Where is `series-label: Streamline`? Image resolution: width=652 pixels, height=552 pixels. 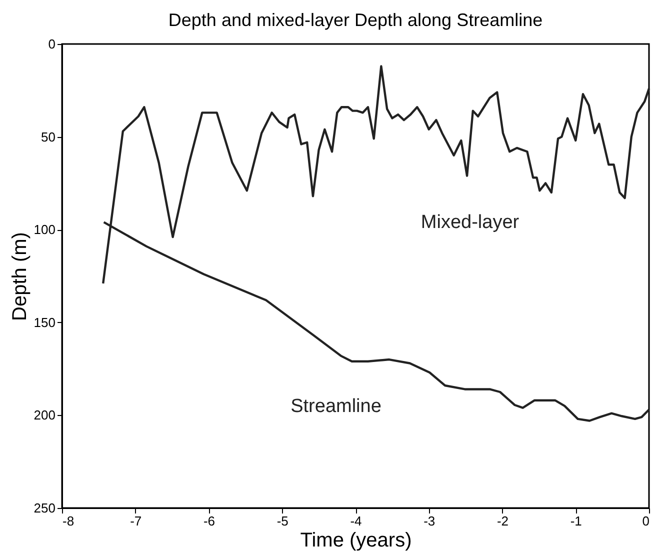 series-label: Streamline is located at coordinates (336, 406).